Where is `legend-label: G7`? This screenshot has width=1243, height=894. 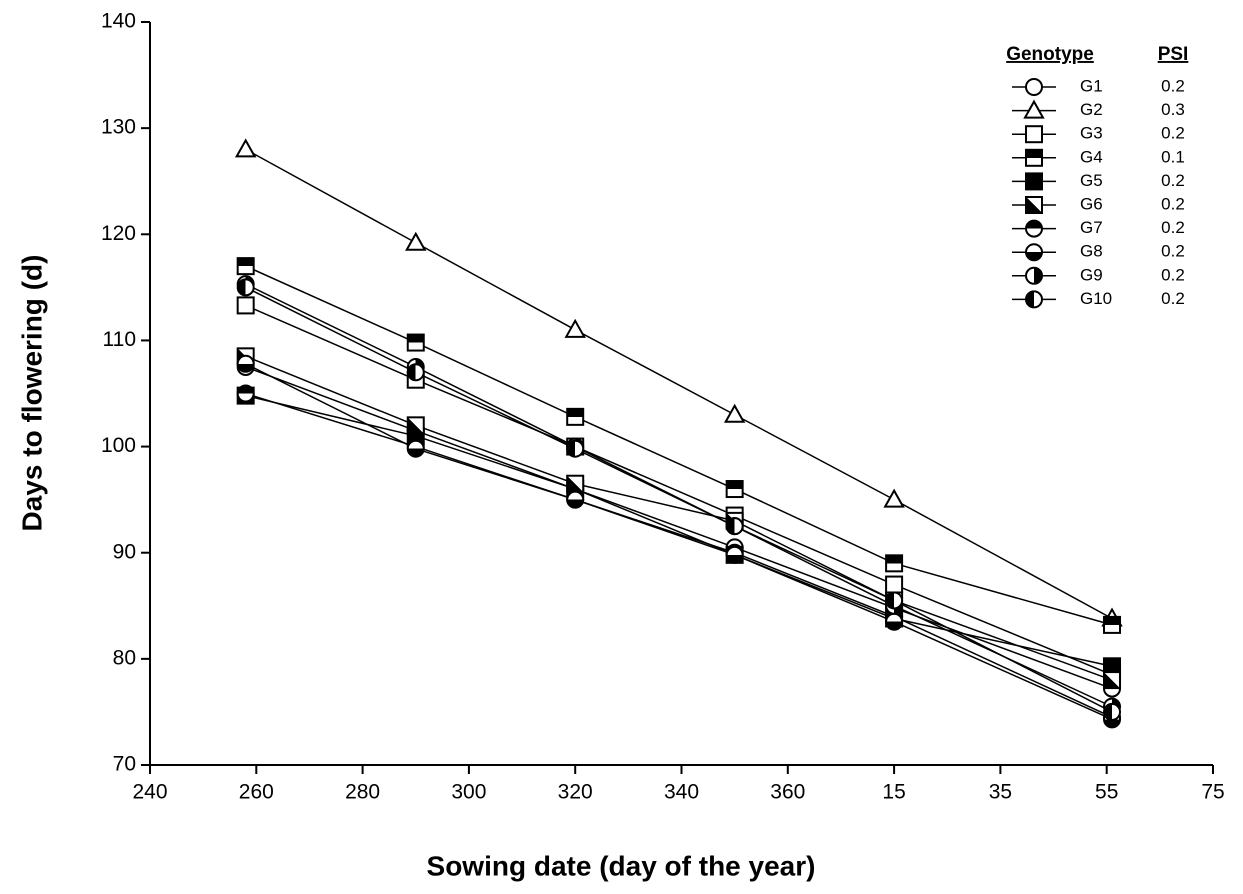 legend-label: G7 is located at coordinates (1091, 227).